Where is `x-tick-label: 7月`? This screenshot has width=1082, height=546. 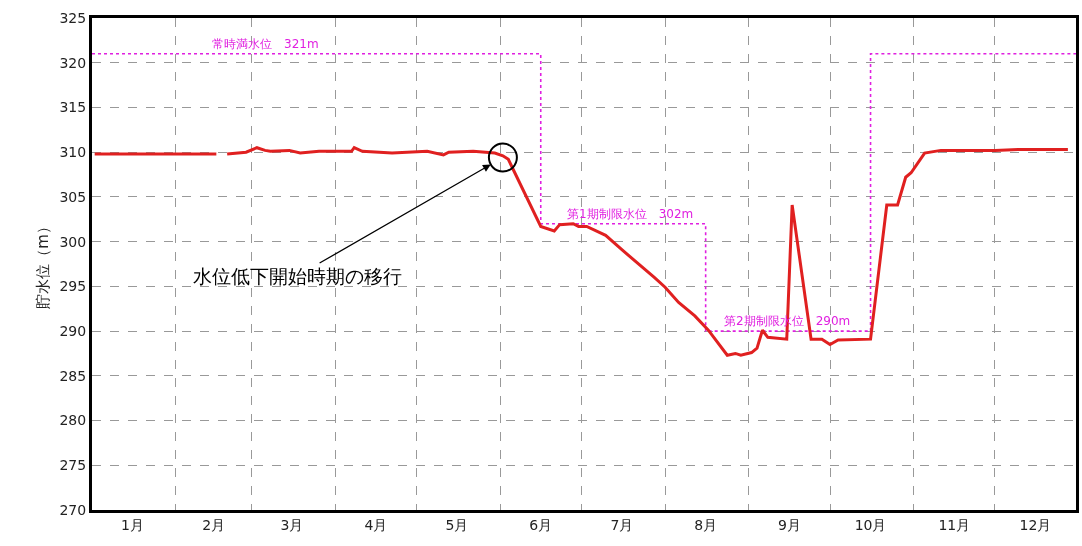
x-tick-label: 7月 is located at coordinates (622, 524).